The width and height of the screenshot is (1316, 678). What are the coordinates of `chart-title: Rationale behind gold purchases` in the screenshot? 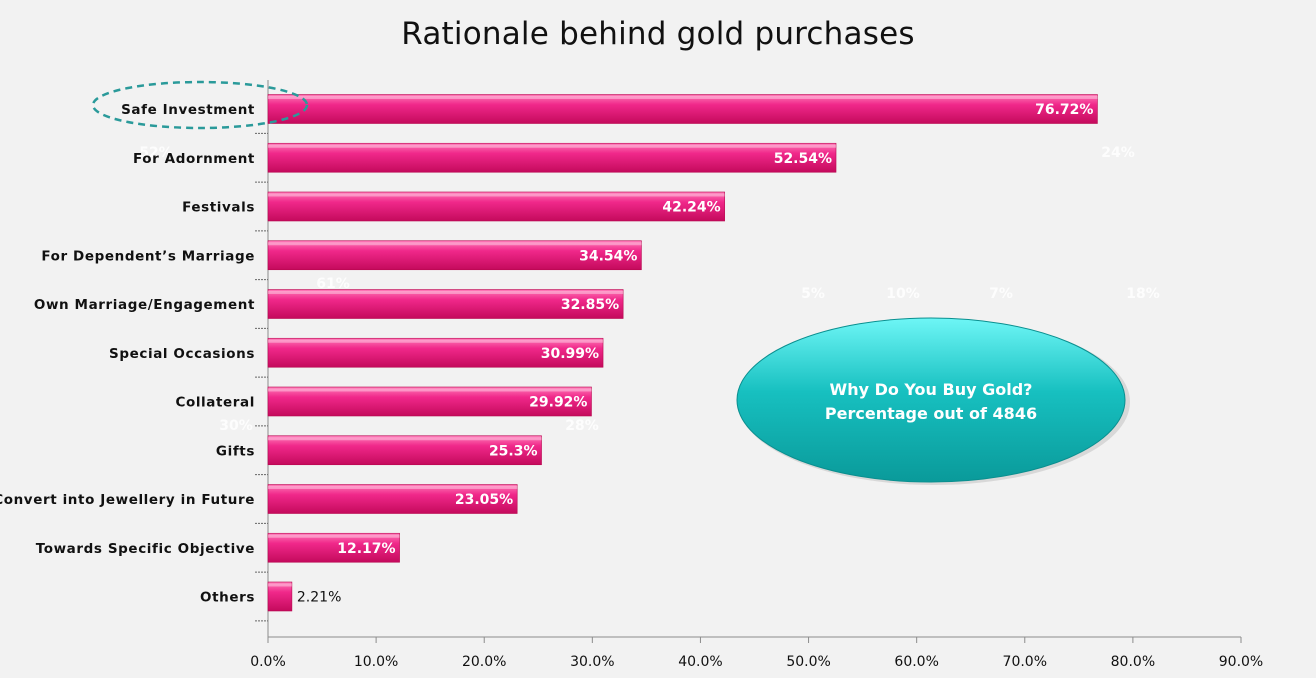 It's located at (658, 34).